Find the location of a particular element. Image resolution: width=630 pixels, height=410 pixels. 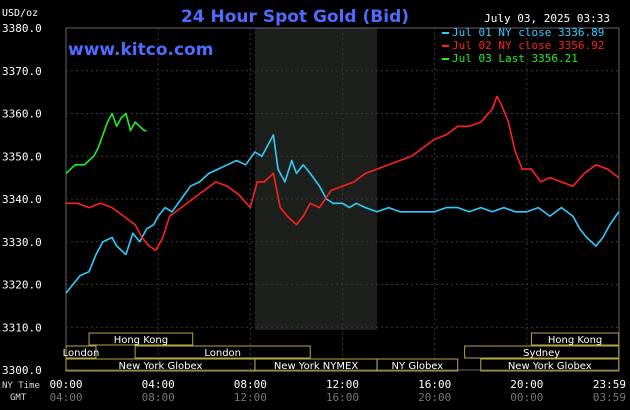

x-tick-ny: 08:00 is located at coordinates (250, 384).